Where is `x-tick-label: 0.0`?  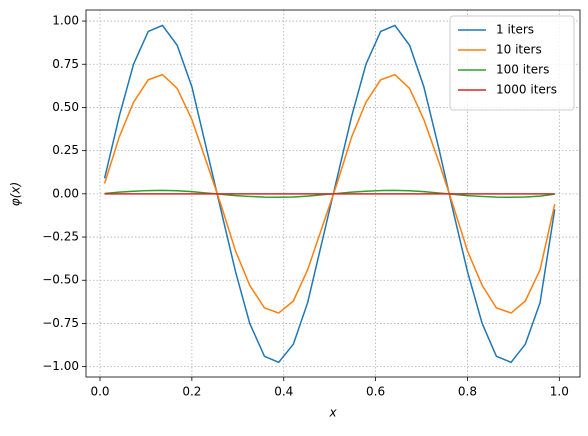
x-tick-label: 0.0 is located at coordinates (99, 392).